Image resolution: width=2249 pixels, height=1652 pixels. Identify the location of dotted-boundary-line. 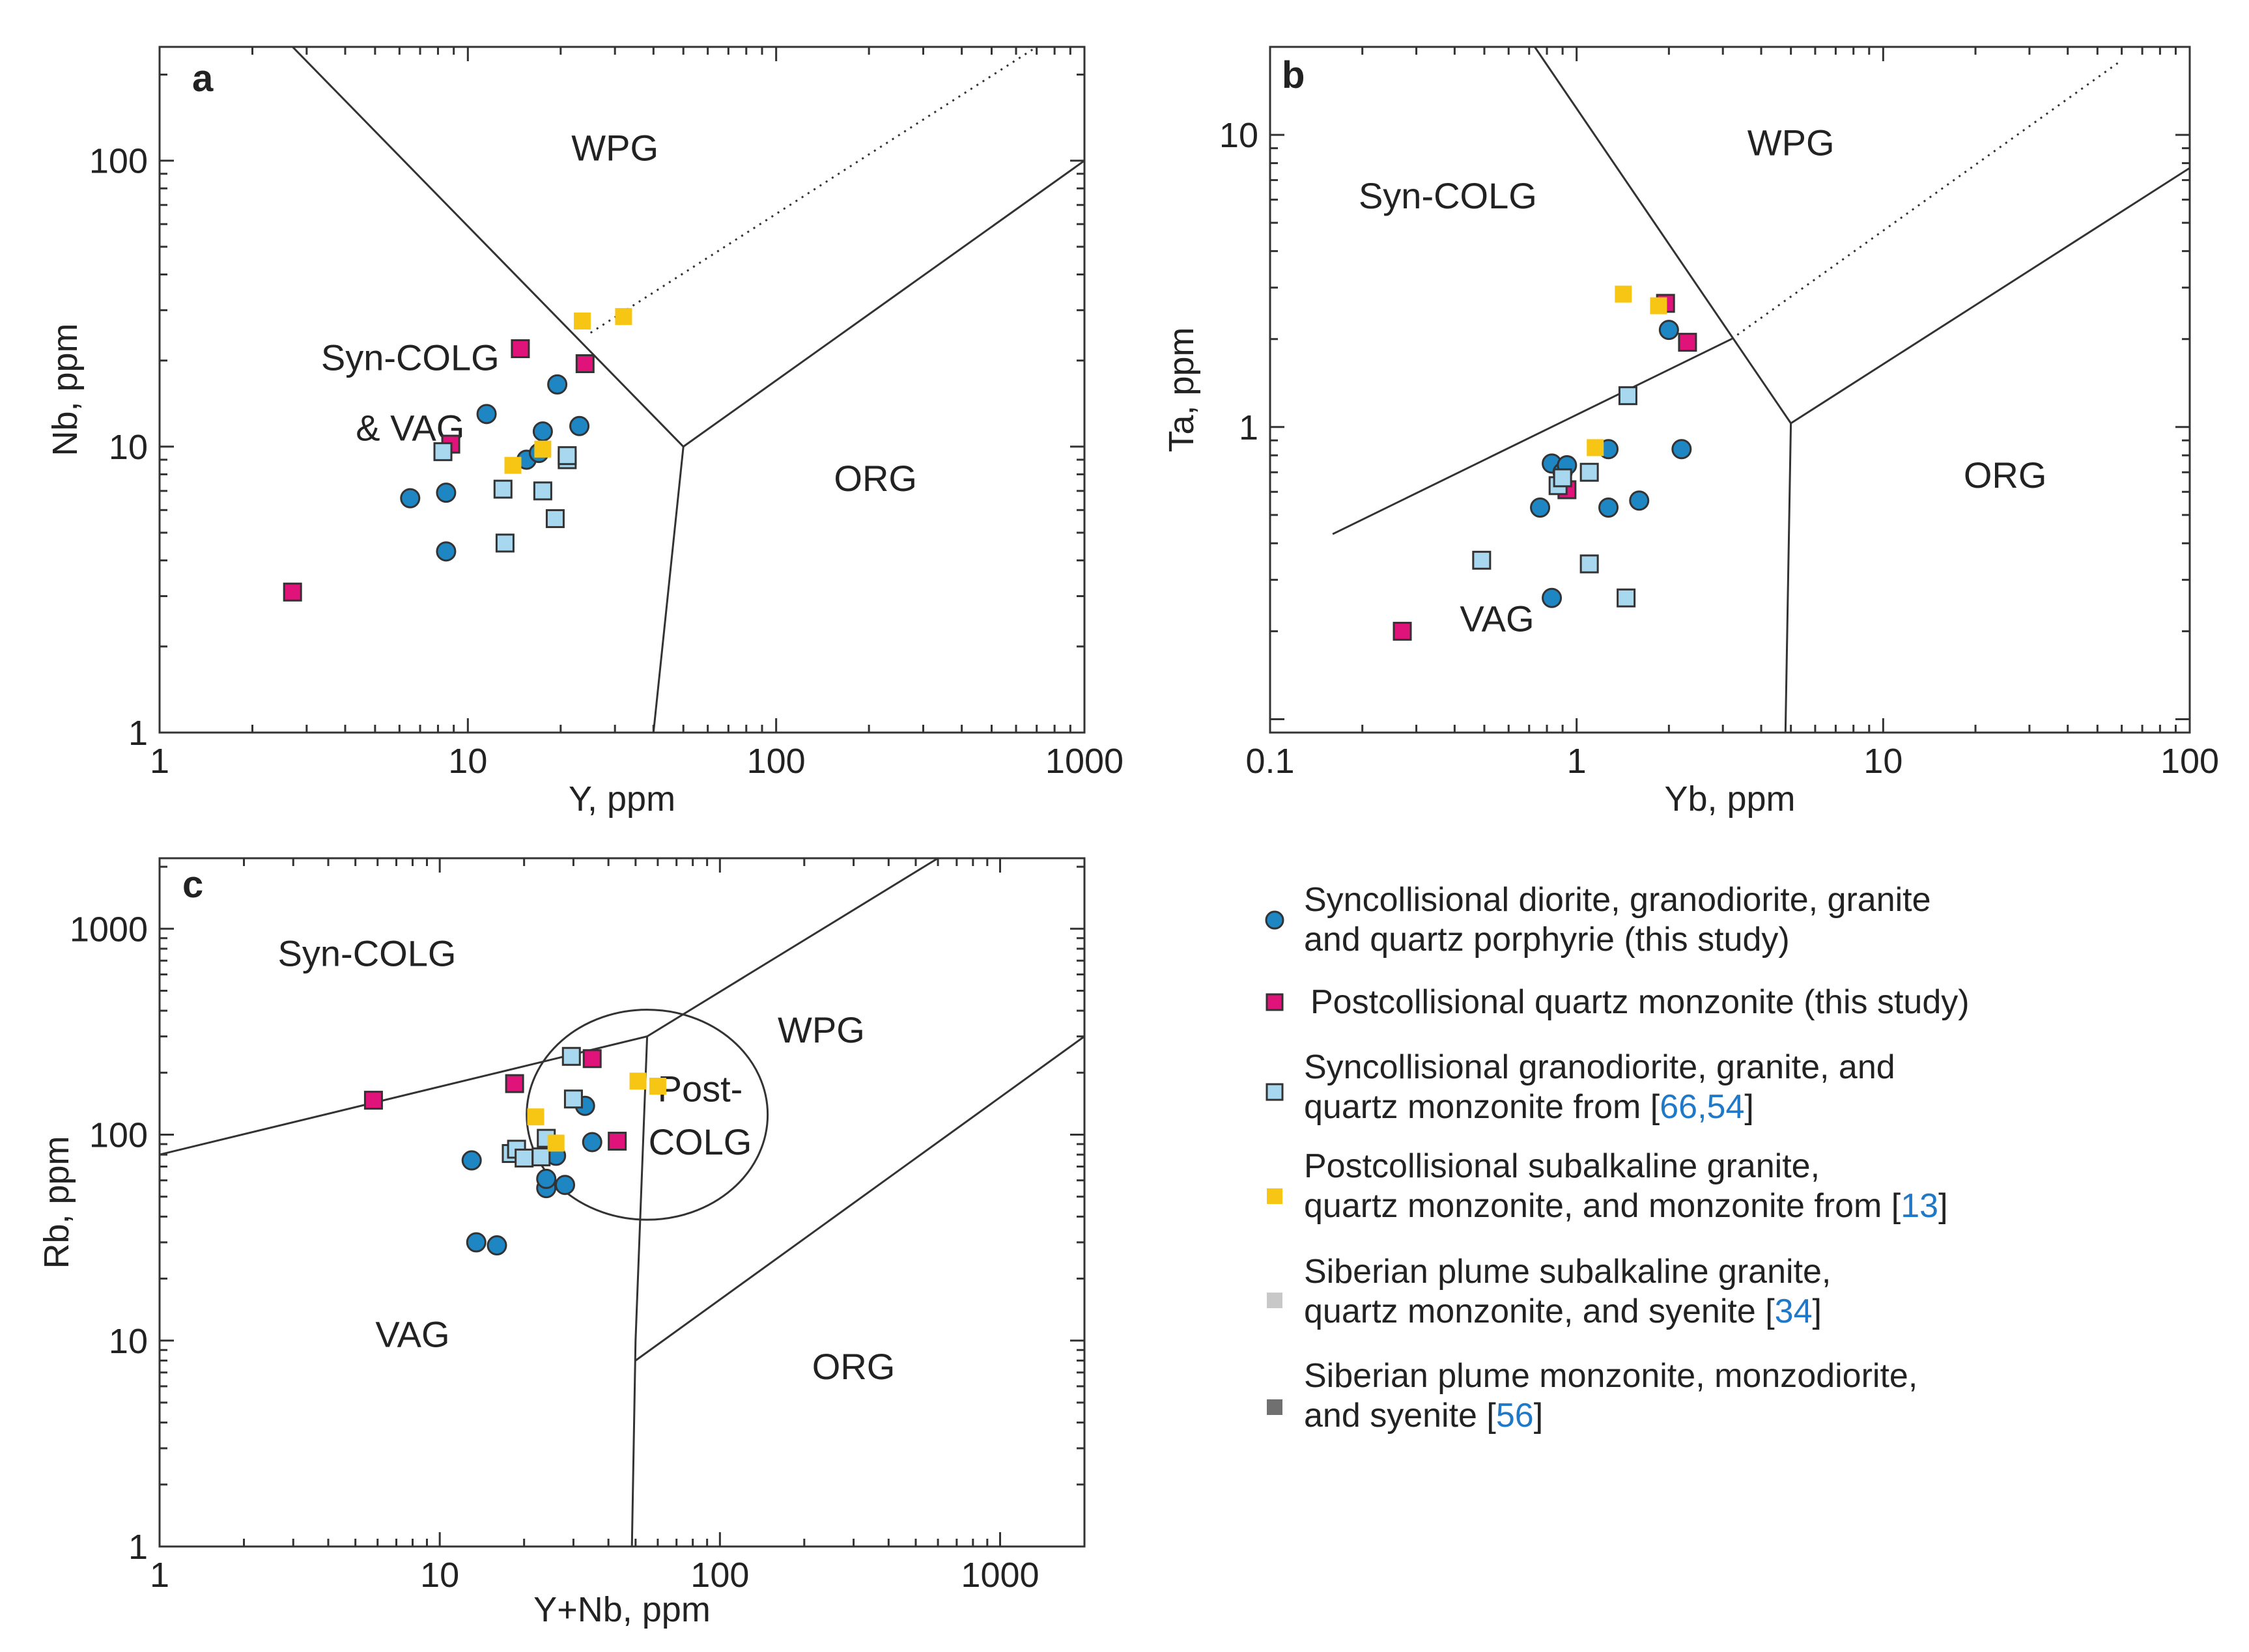
(1927, 200).